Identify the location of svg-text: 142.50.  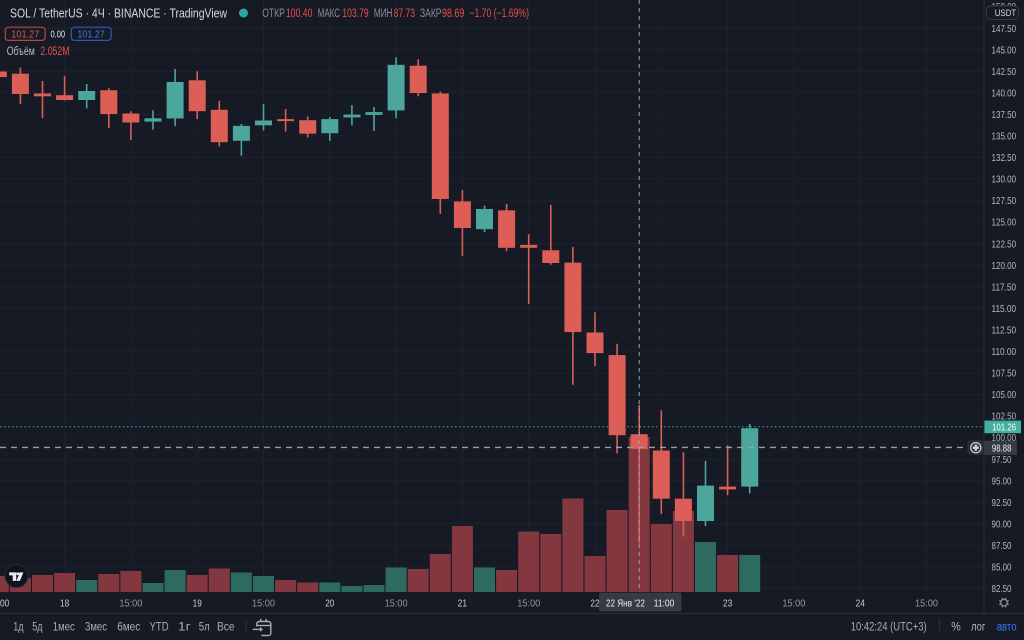
(1004, 72).